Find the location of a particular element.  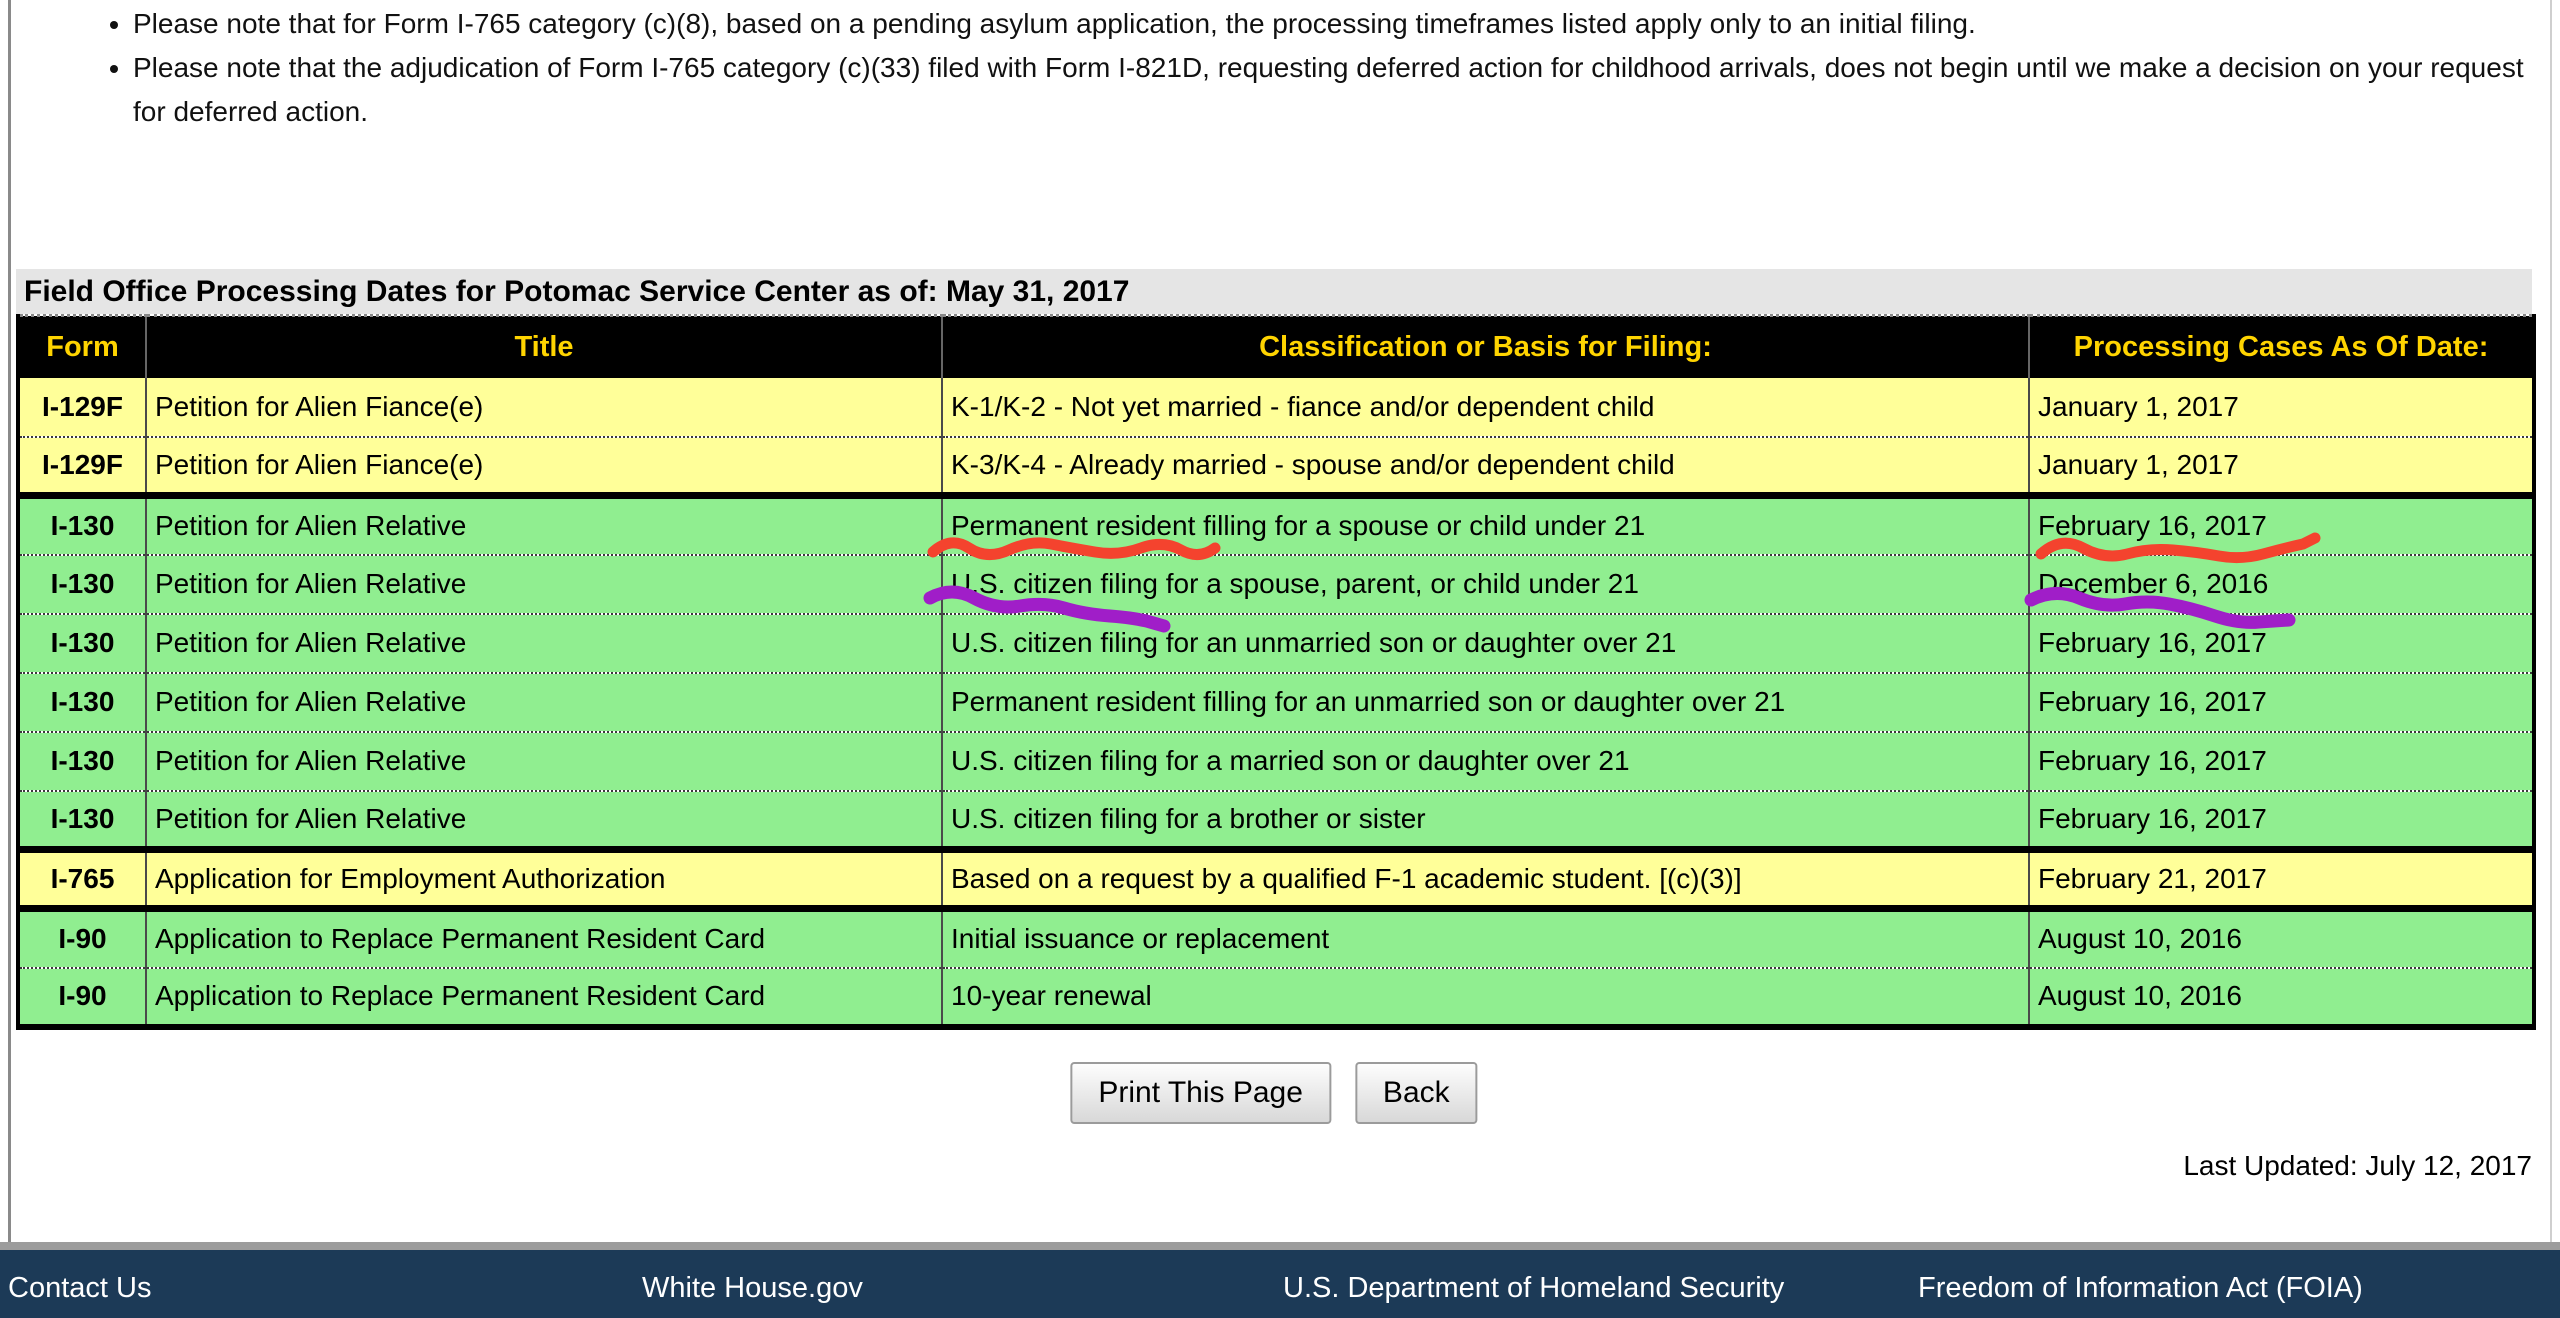

frame-left-border is located at coordinates (9, 621).